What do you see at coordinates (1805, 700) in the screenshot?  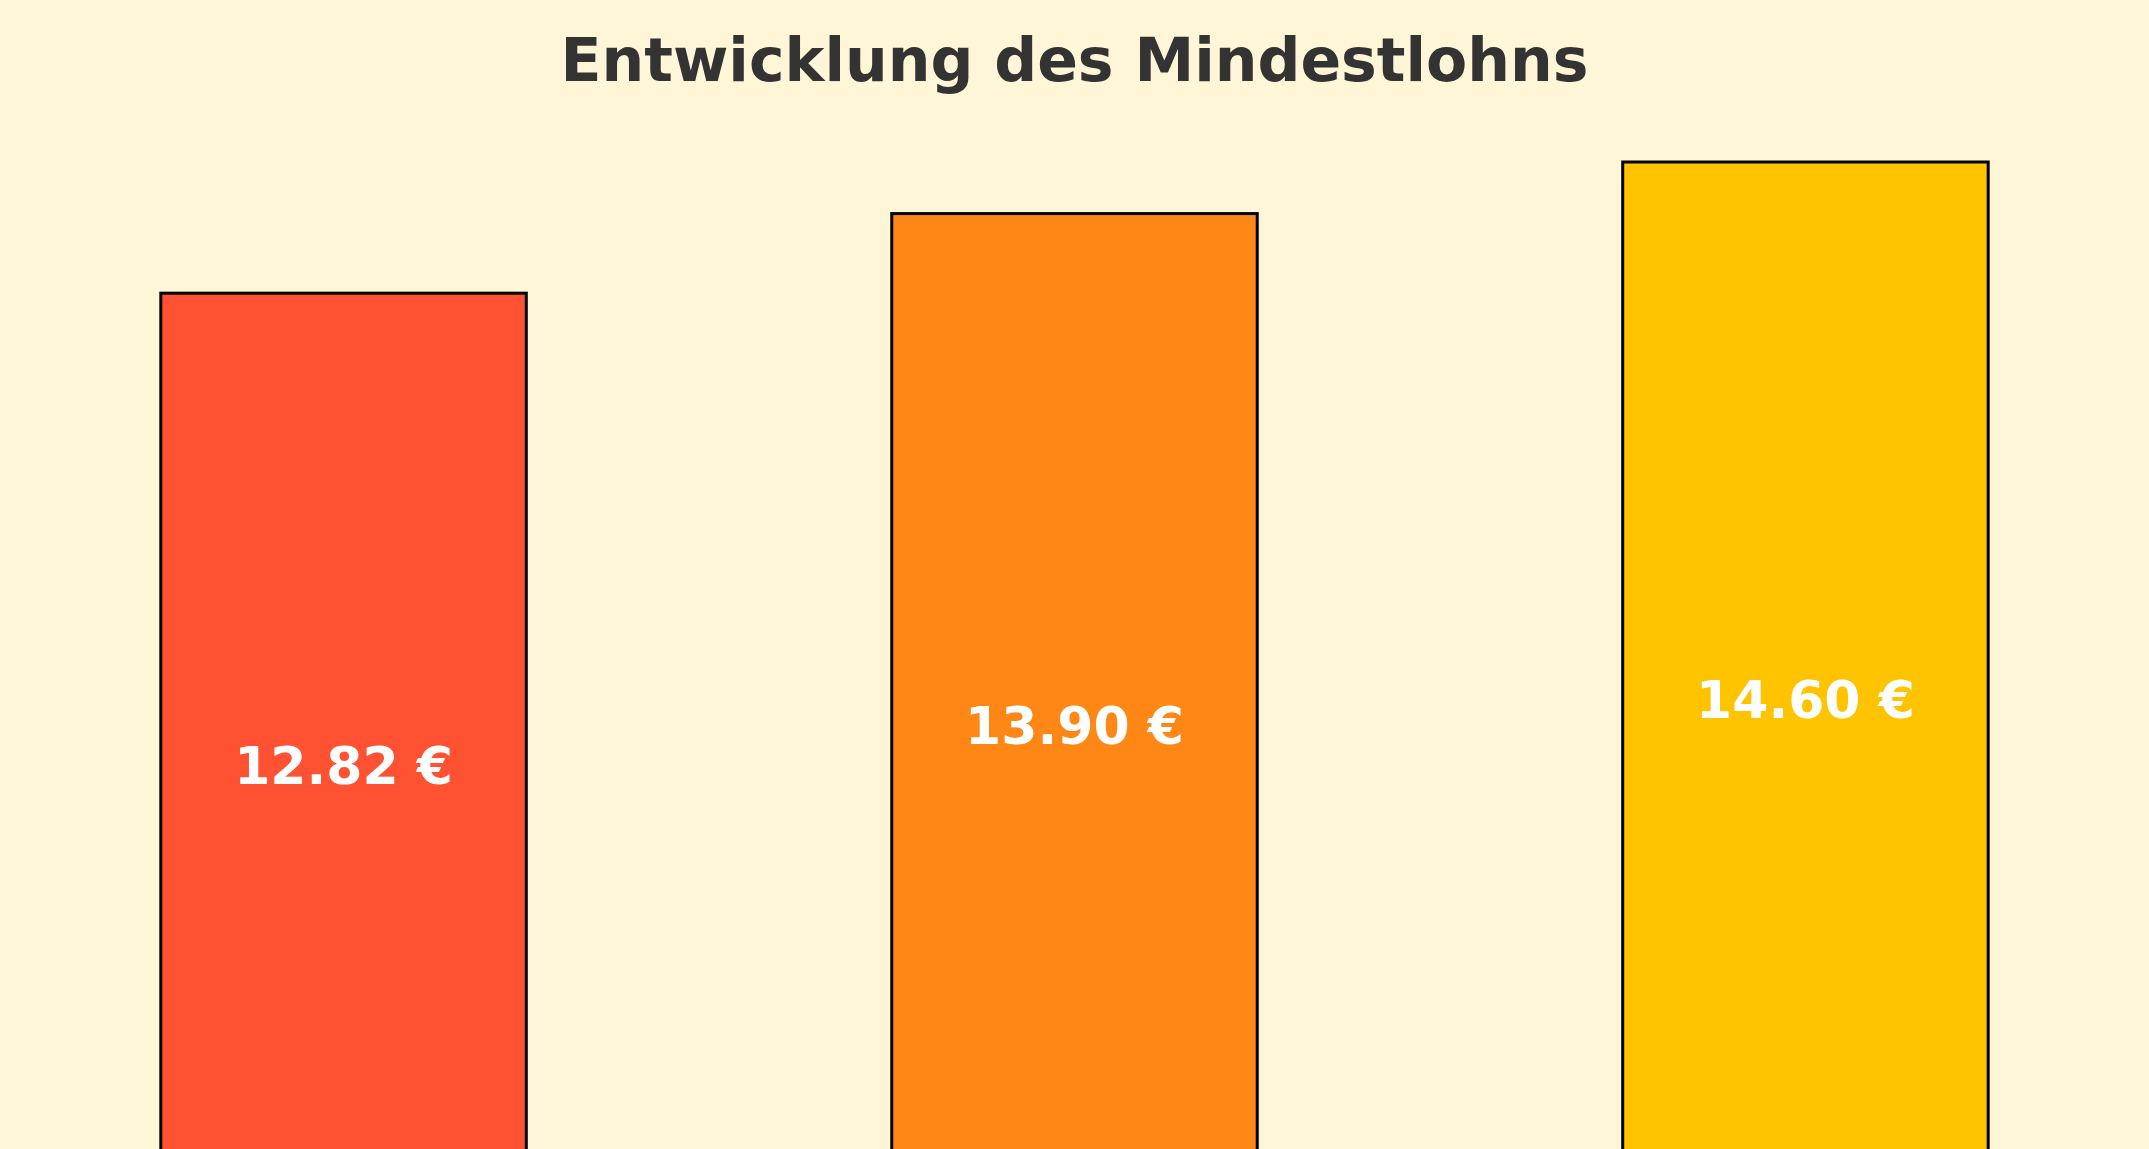 I see `data-label: 14.60 €` at bounding box center [1805, 700].